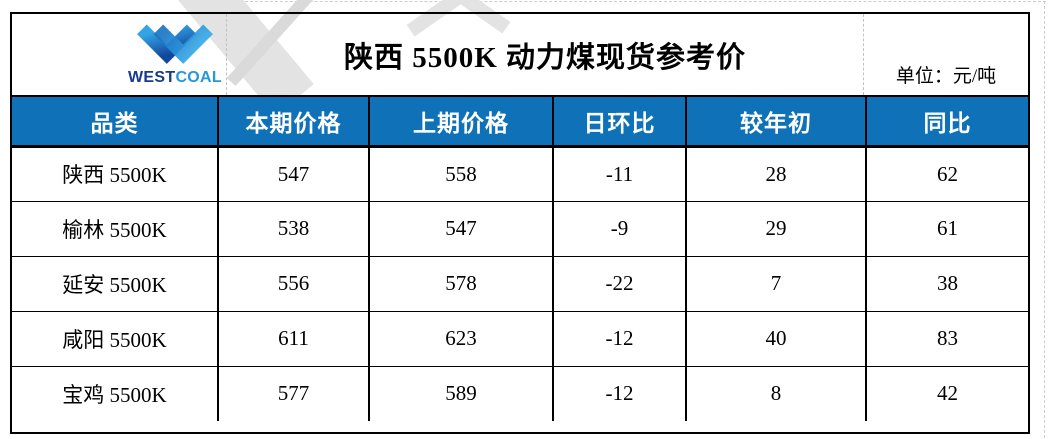 The width and height of the screenshot is (1049, 439). I want to click on col-header-year-over-year: 同比, so click(946, 122).